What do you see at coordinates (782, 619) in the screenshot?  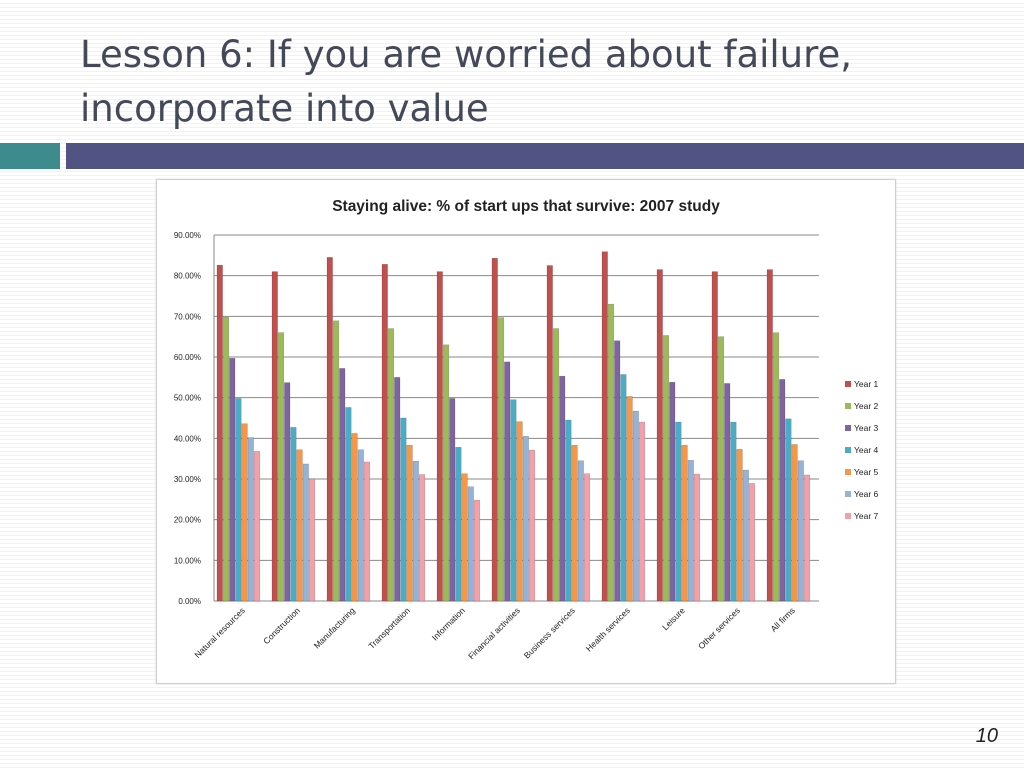 I see `x-category-label: All firms` at bounding box center [782, 619].